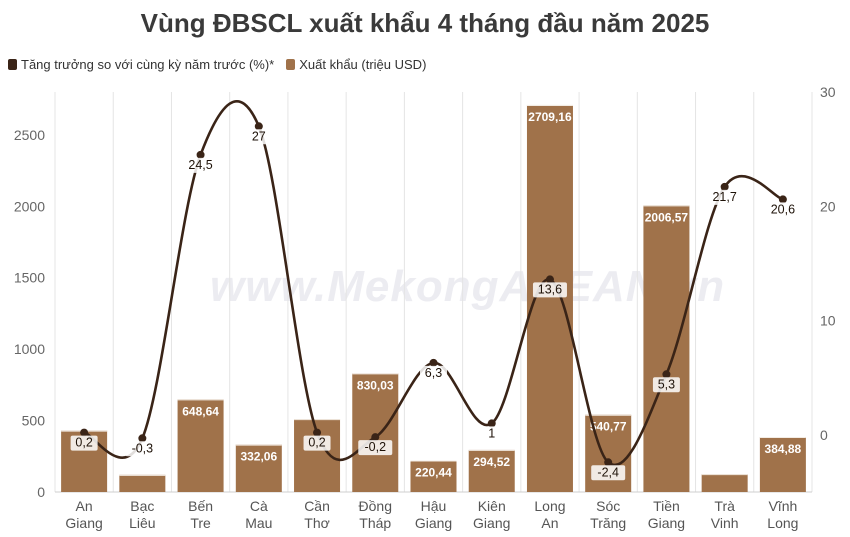 The image size is (850, 537). I want to click on x-tick-label: Mau, so click(258, 523).